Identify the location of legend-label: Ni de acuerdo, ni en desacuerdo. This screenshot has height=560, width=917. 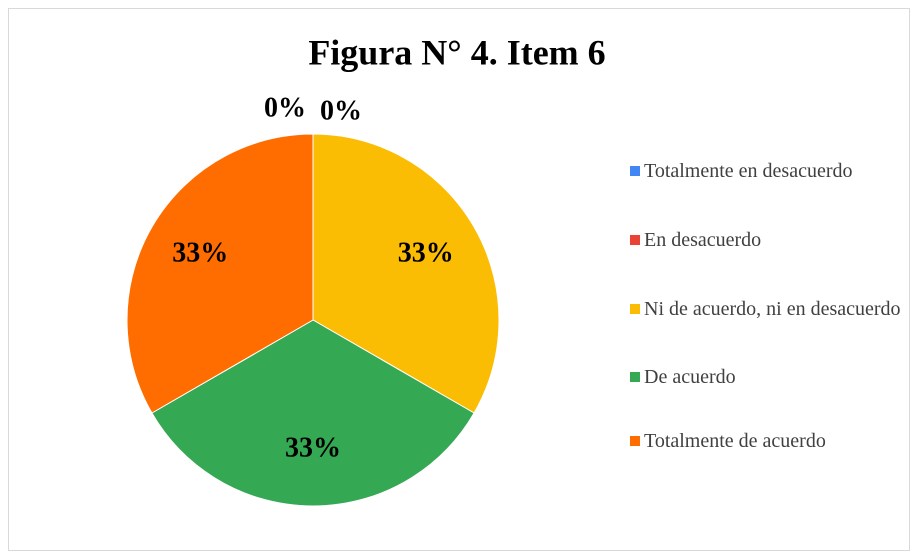
(772, 309).